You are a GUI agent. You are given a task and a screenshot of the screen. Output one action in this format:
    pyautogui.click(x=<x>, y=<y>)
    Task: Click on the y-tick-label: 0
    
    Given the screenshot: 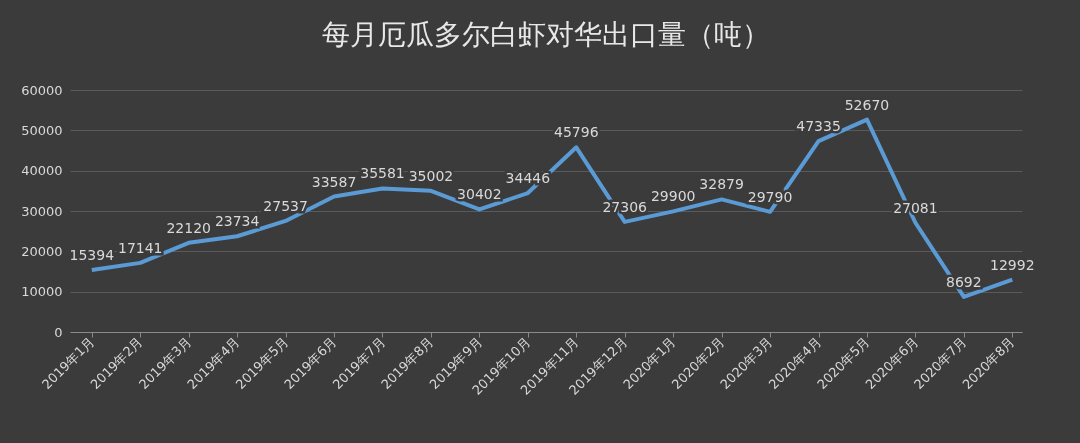 What is the action you would take?
    pyautogui.click(x=58, y=332)
    